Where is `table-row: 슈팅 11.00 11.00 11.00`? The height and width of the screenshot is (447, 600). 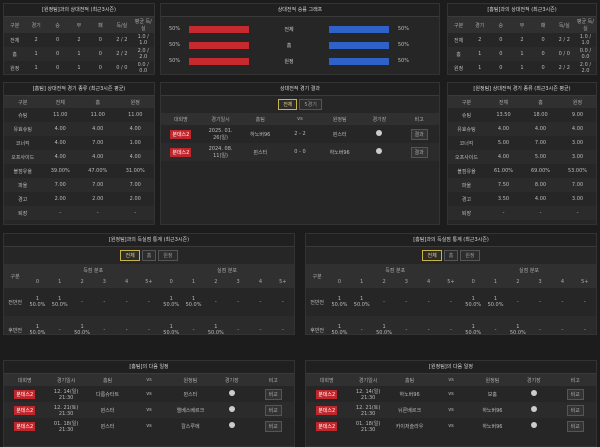
table-row: 슈팅 11.00 11.00 11.00 is located at coordinates (79, 115).